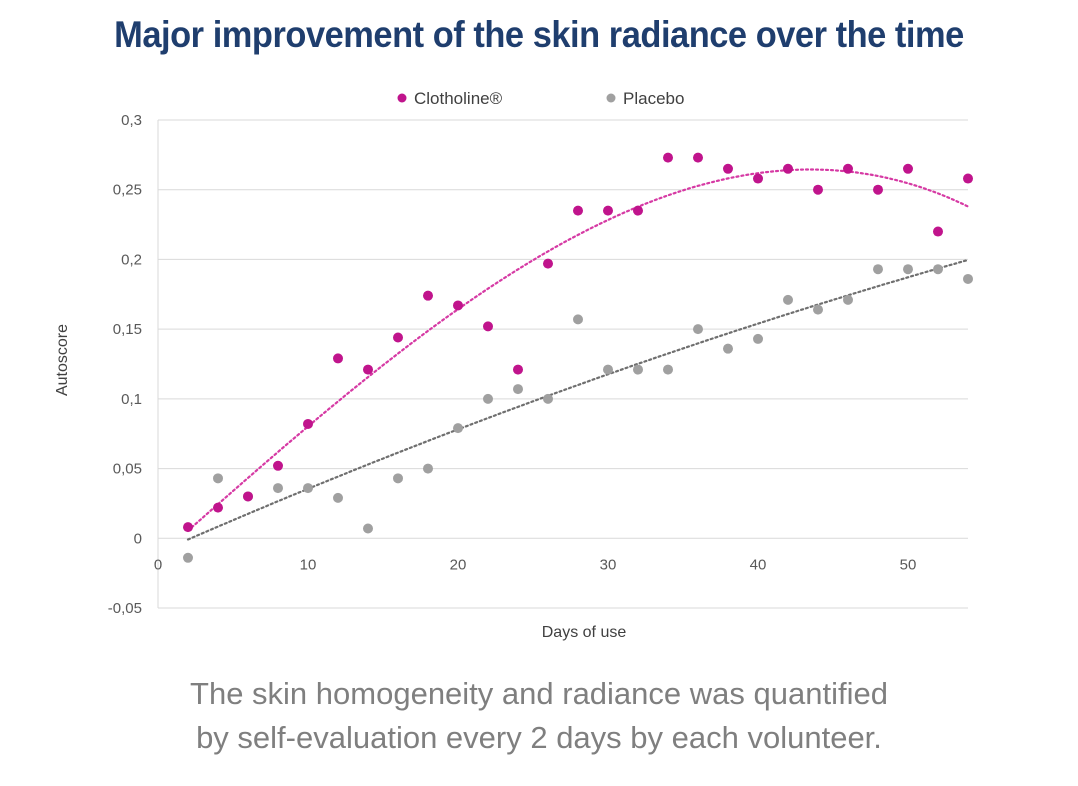  I want to click on y-axis-label: Autoscore, so click(62, 360).